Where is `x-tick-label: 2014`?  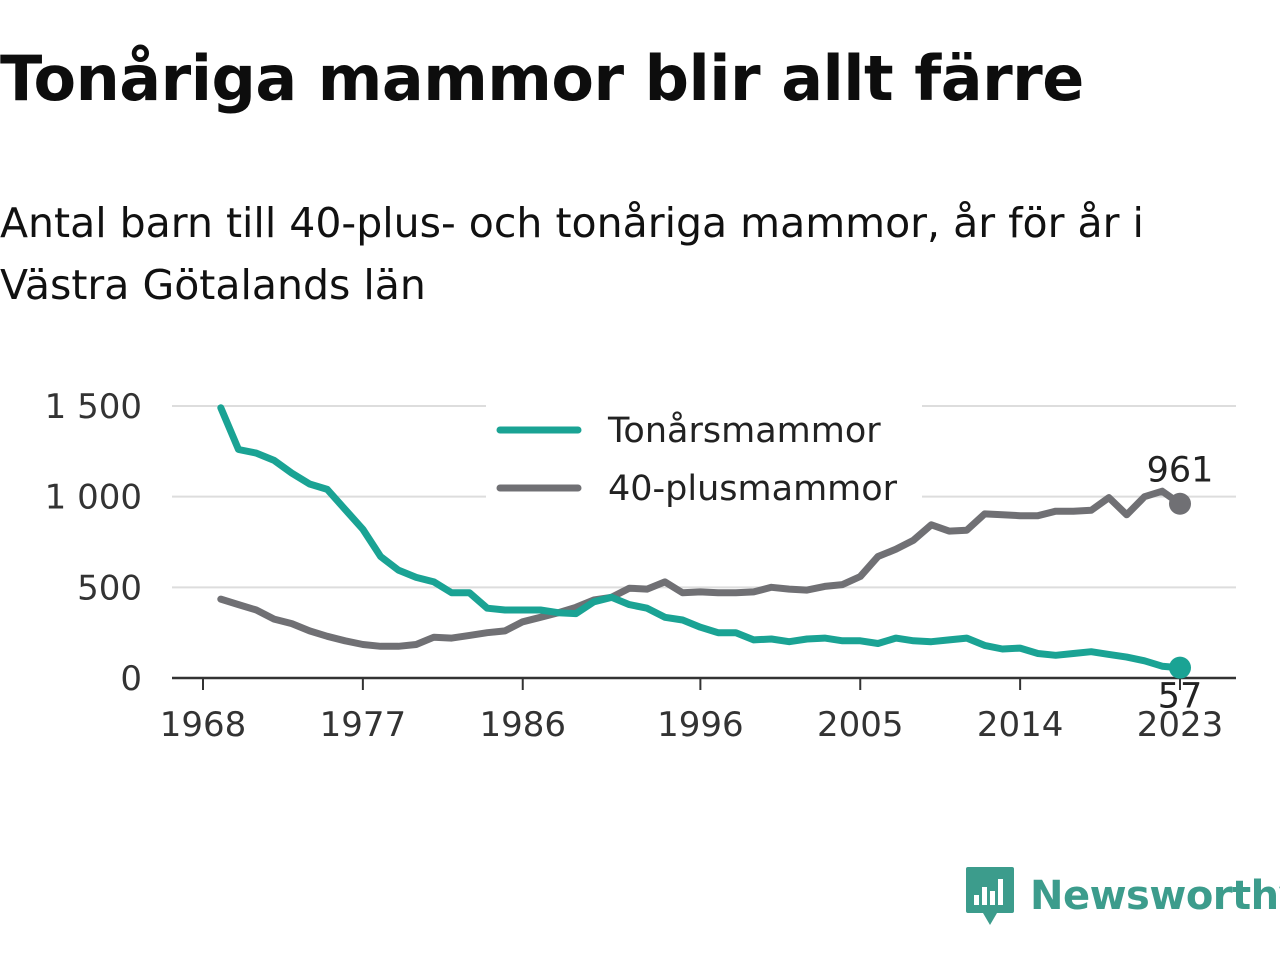 x-tick-label: 2014 is located at coordinates (1020, 725).